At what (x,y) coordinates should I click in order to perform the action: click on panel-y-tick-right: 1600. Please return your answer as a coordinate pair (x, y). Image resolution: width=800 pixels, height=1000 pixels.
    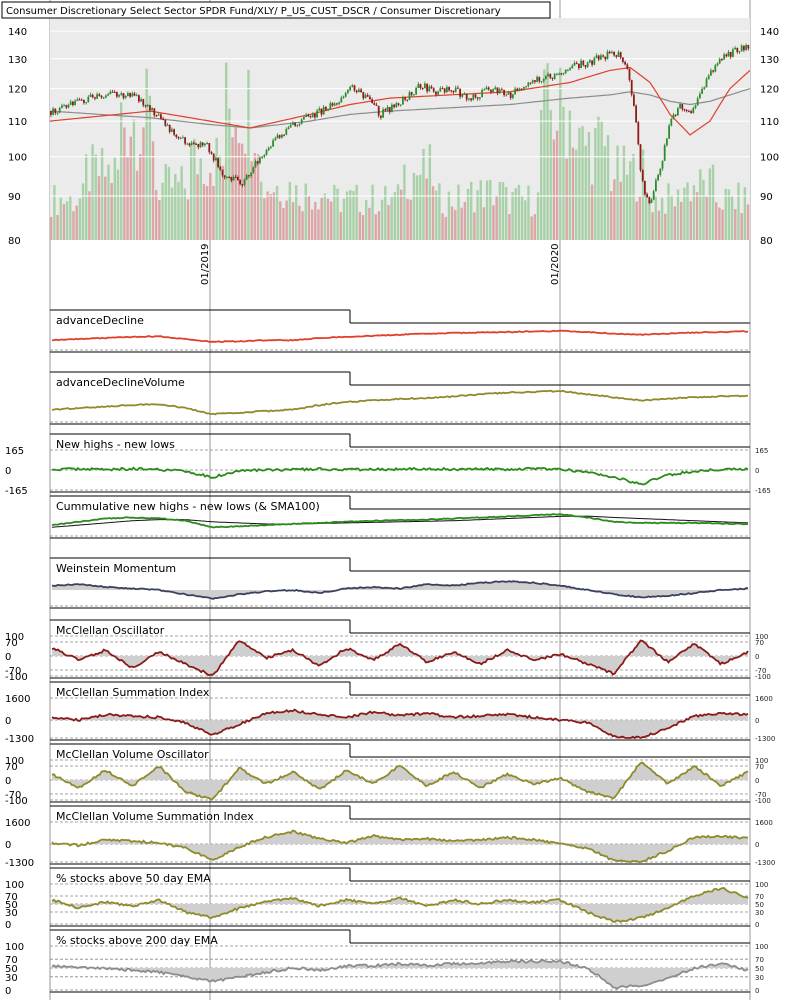
    Looking at the image, I should click on (764, 823).